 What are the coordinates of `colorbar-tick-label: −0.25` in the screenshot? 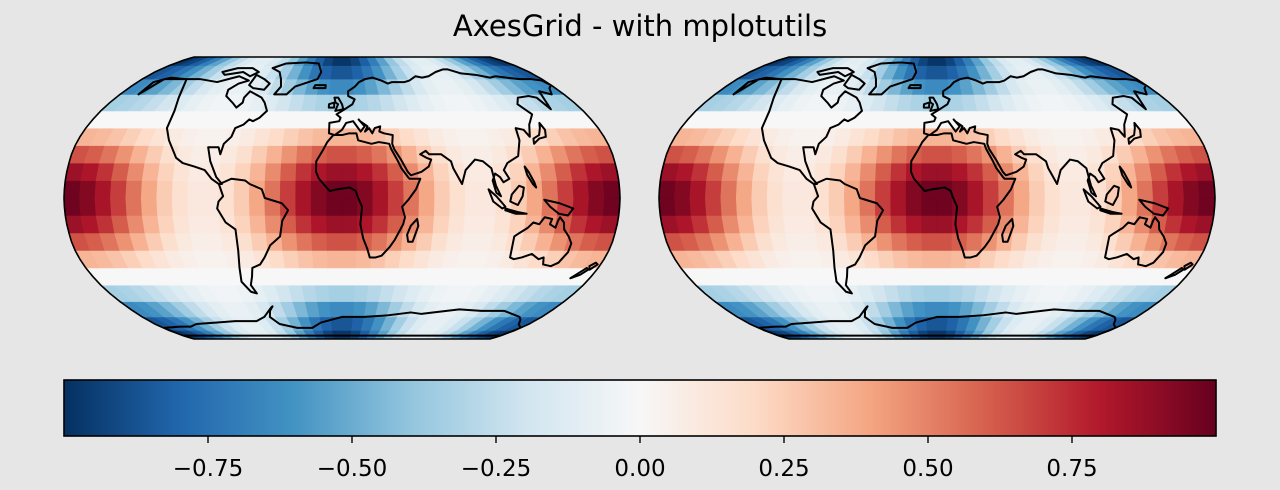 It's located at (496, 469).